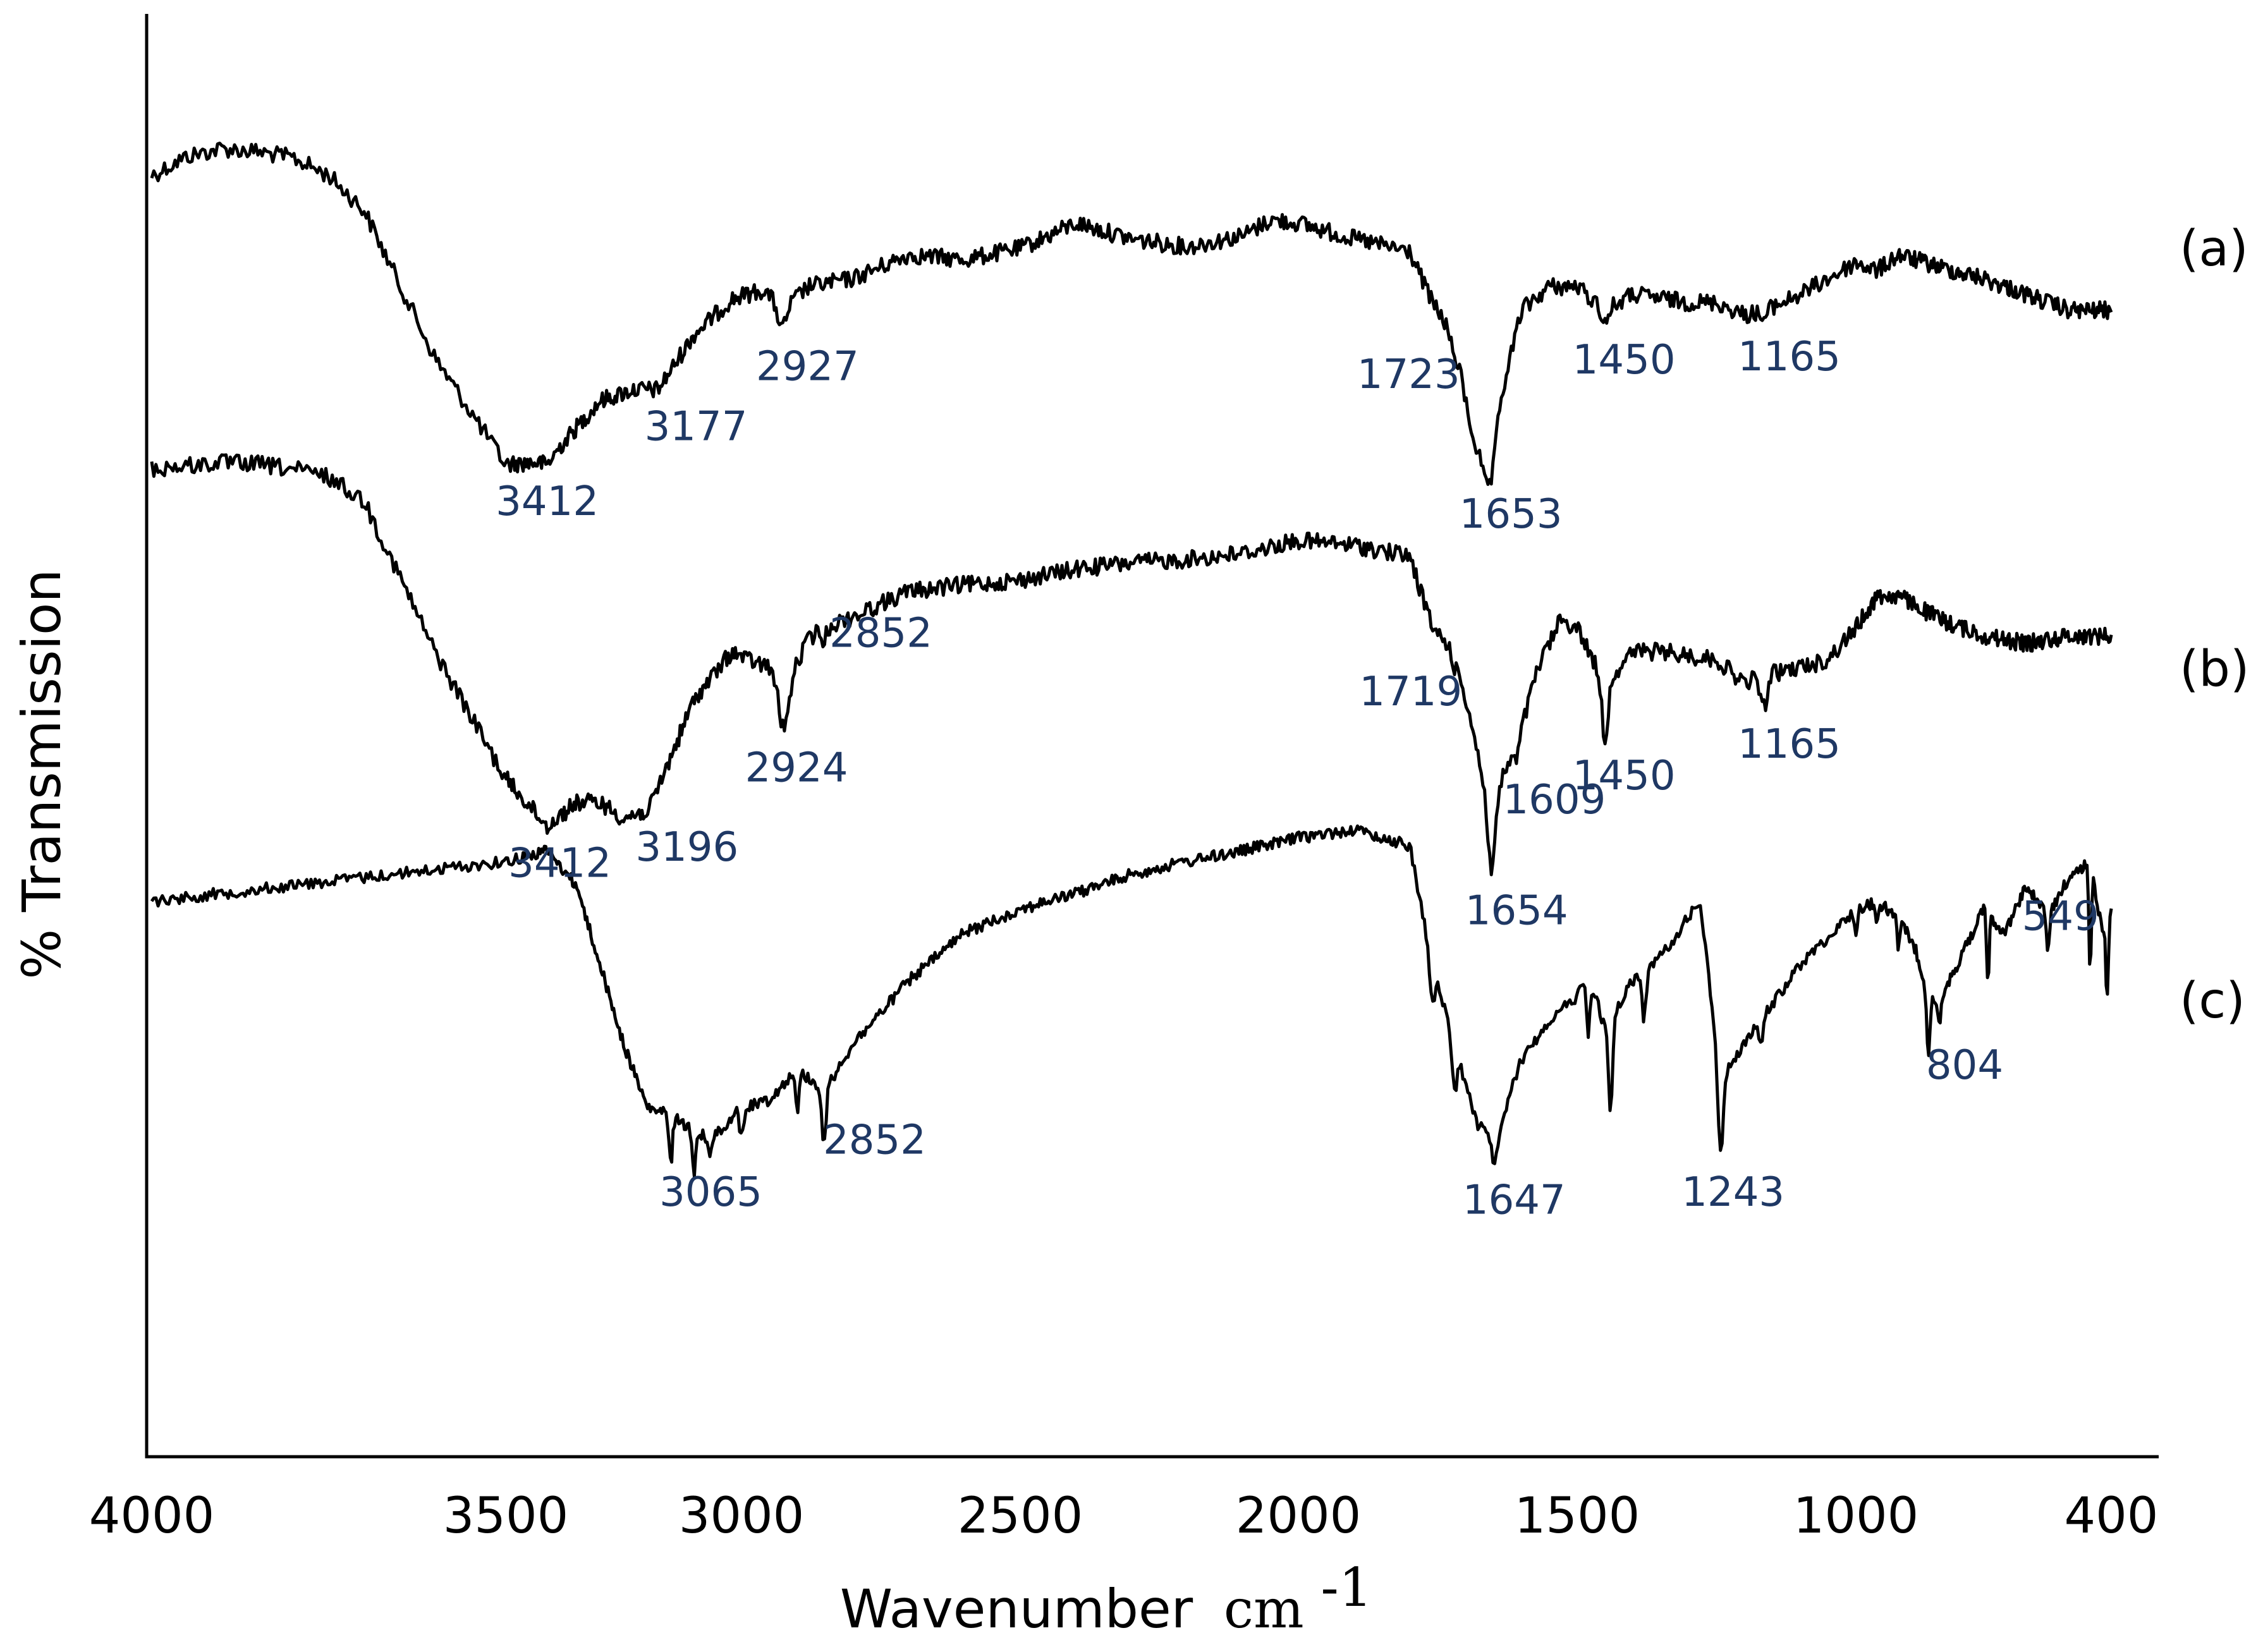 The height and width of the screenshot is (1652, 2263). Describe the element at coordinates (686, 848) in the screenshot. I see `peak-label-b-3196: 3196` at that location.